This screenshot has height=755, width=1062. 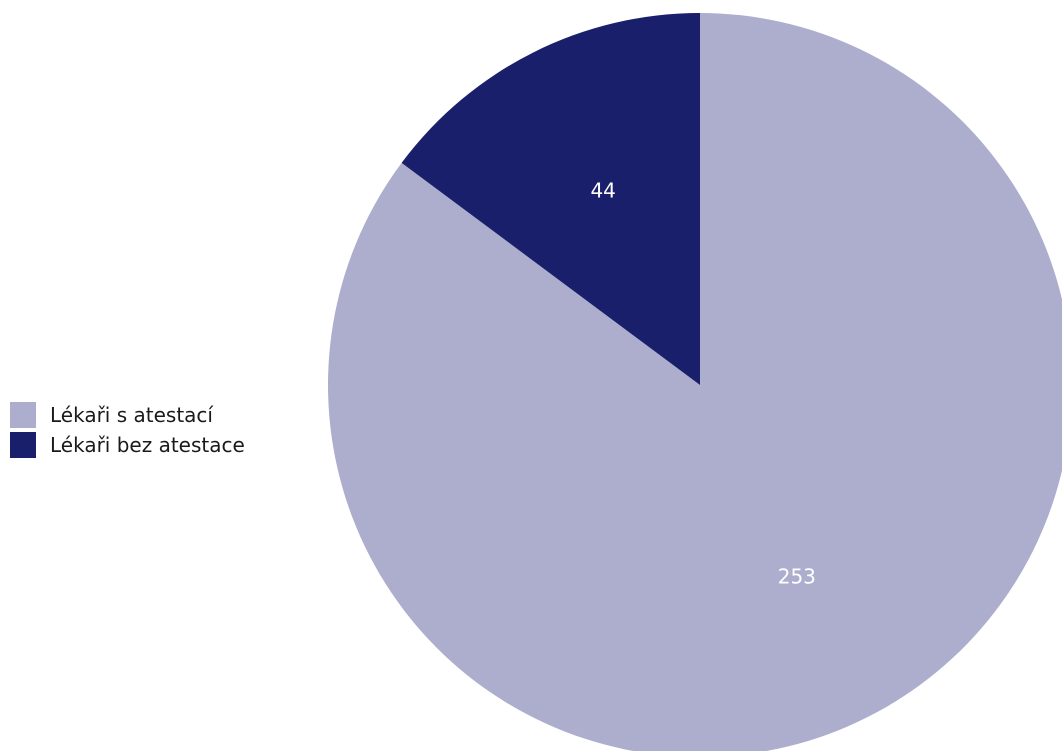 What do you see at coordinates (147, 445) in the screenshot?
I see `legend-label-without-attestation: Lékaři bez atestace` at bounding box center [147, 445].